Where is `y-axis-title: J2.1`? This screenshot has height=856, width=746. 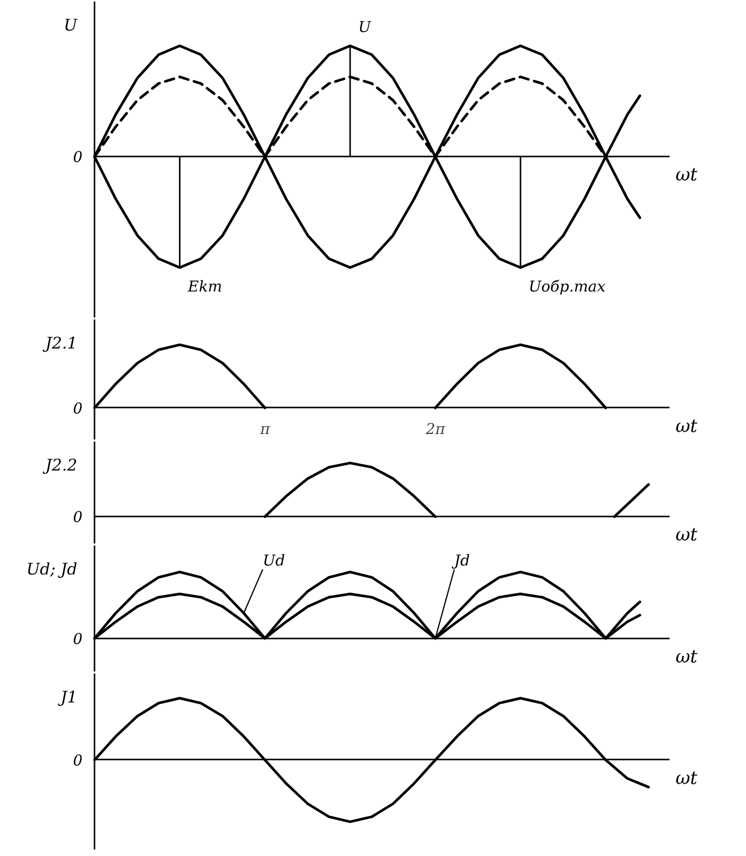
y-axis-title: J2.1 is located at coordinates (60, 343).